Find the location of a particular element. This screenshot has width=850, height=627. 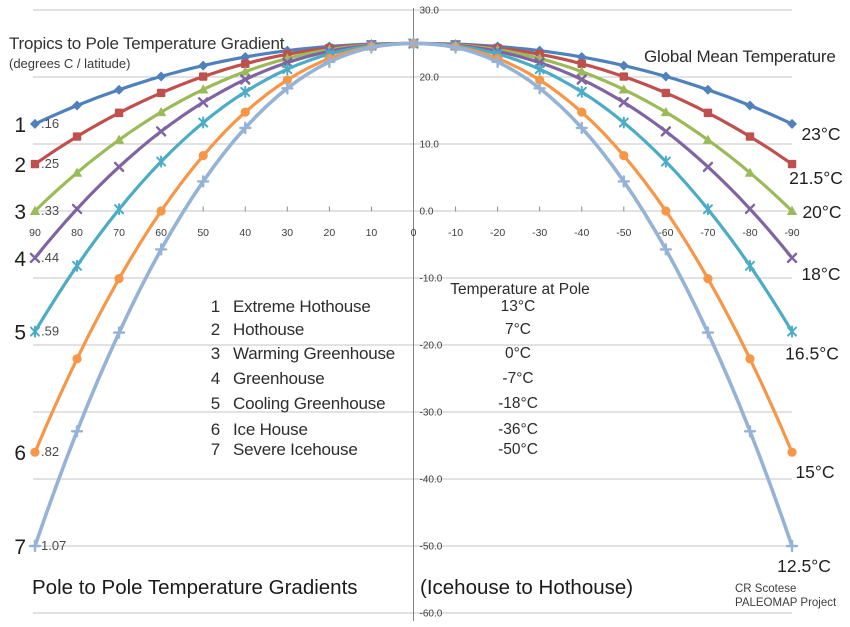

legend-row-7: 7 Severe Icehouse is located at coordinates (281, 450).